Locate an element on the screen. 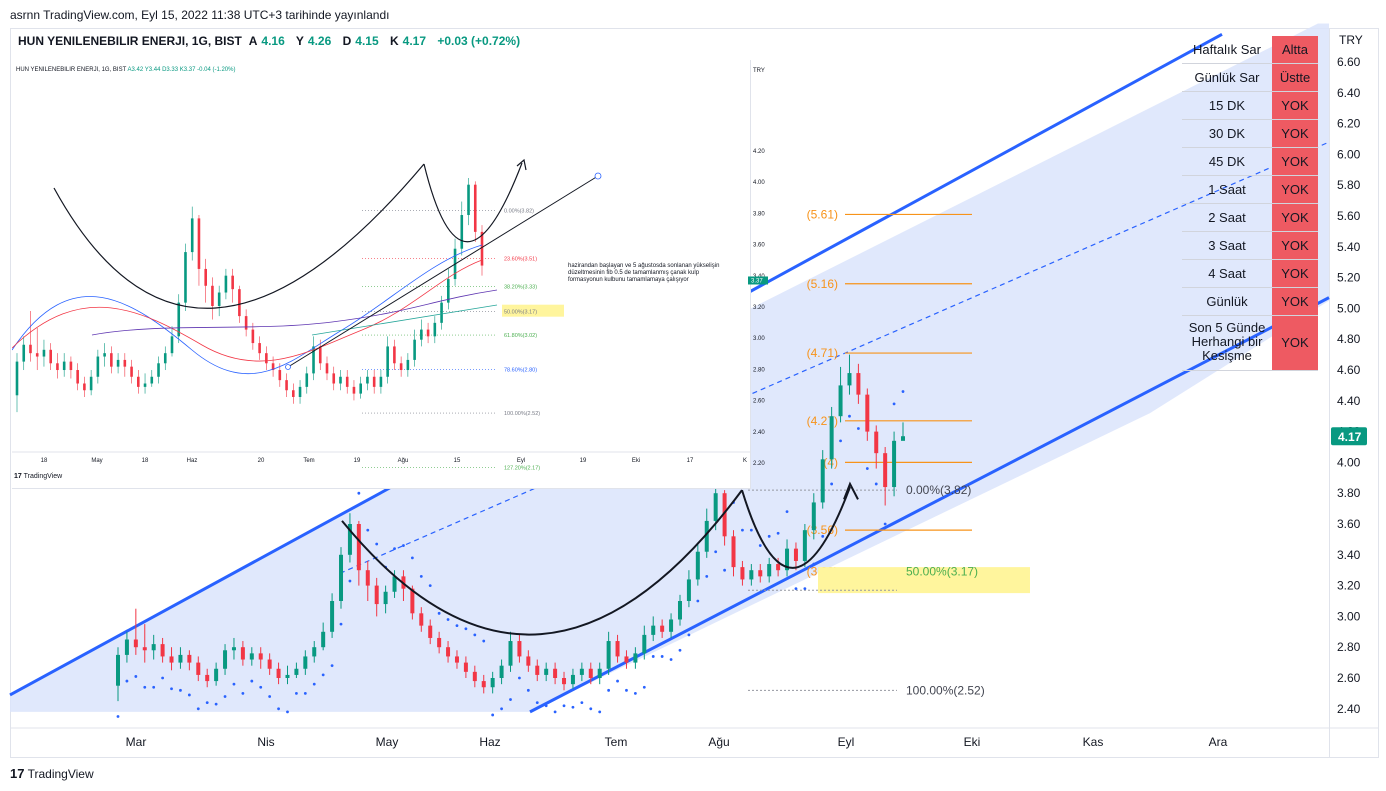 Image resolution: width=1386 pixels, height=791 pixels. inset-ma-mid is located at coordinates (247, 310).